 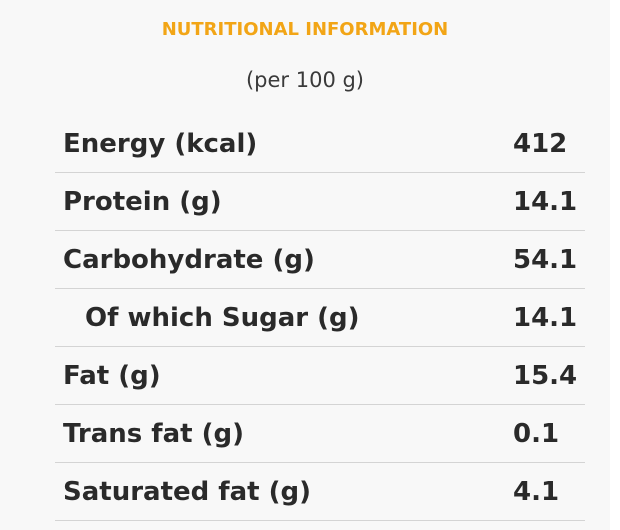 What do you see at coordinates (320, 202) in the screenshot?
I see `nutrient-row-protein: Protein (g) 14.1` at bounding box center [320, 202].